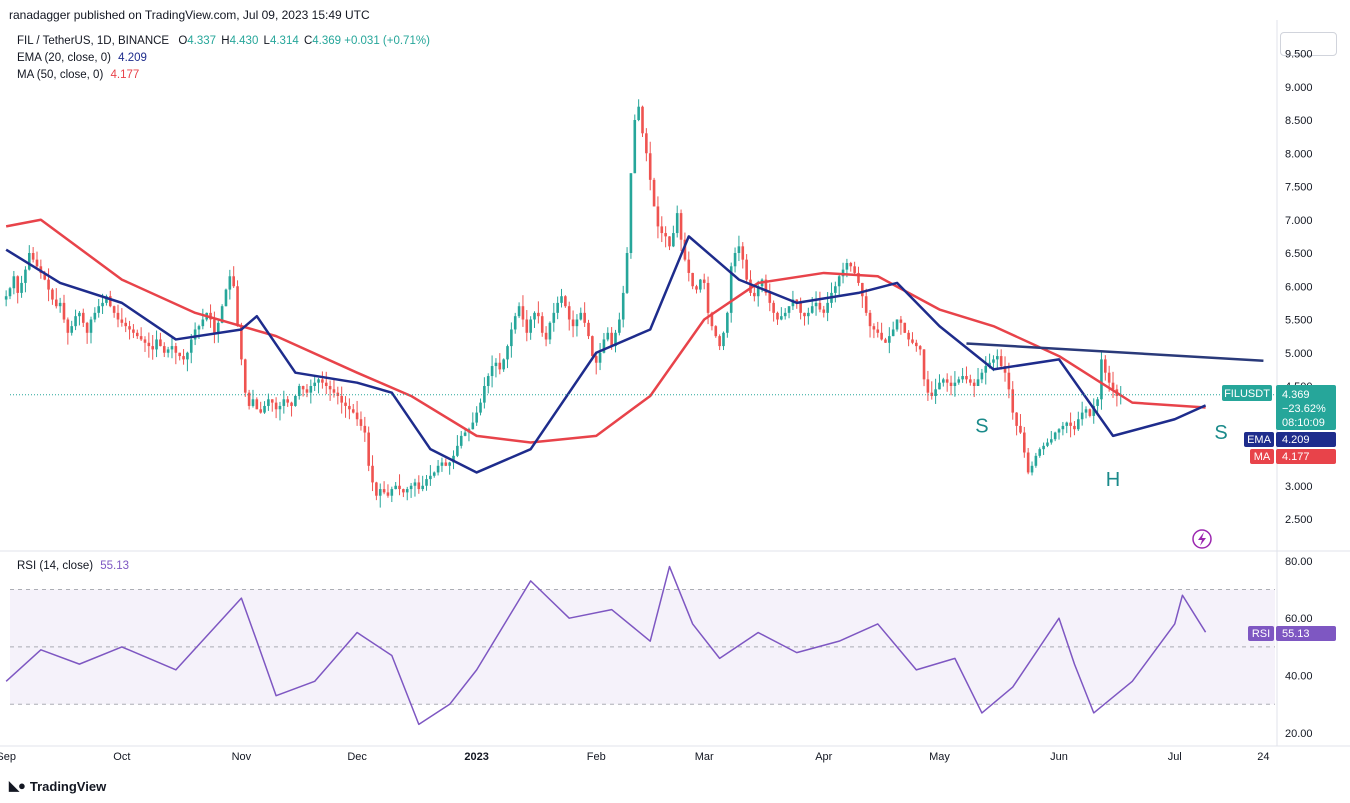 This screenshot has height=803, width=1350. Describe the element at coordinates (1296, 395) in the screenshot. I see `price-tag-value: 4.369` at that location.